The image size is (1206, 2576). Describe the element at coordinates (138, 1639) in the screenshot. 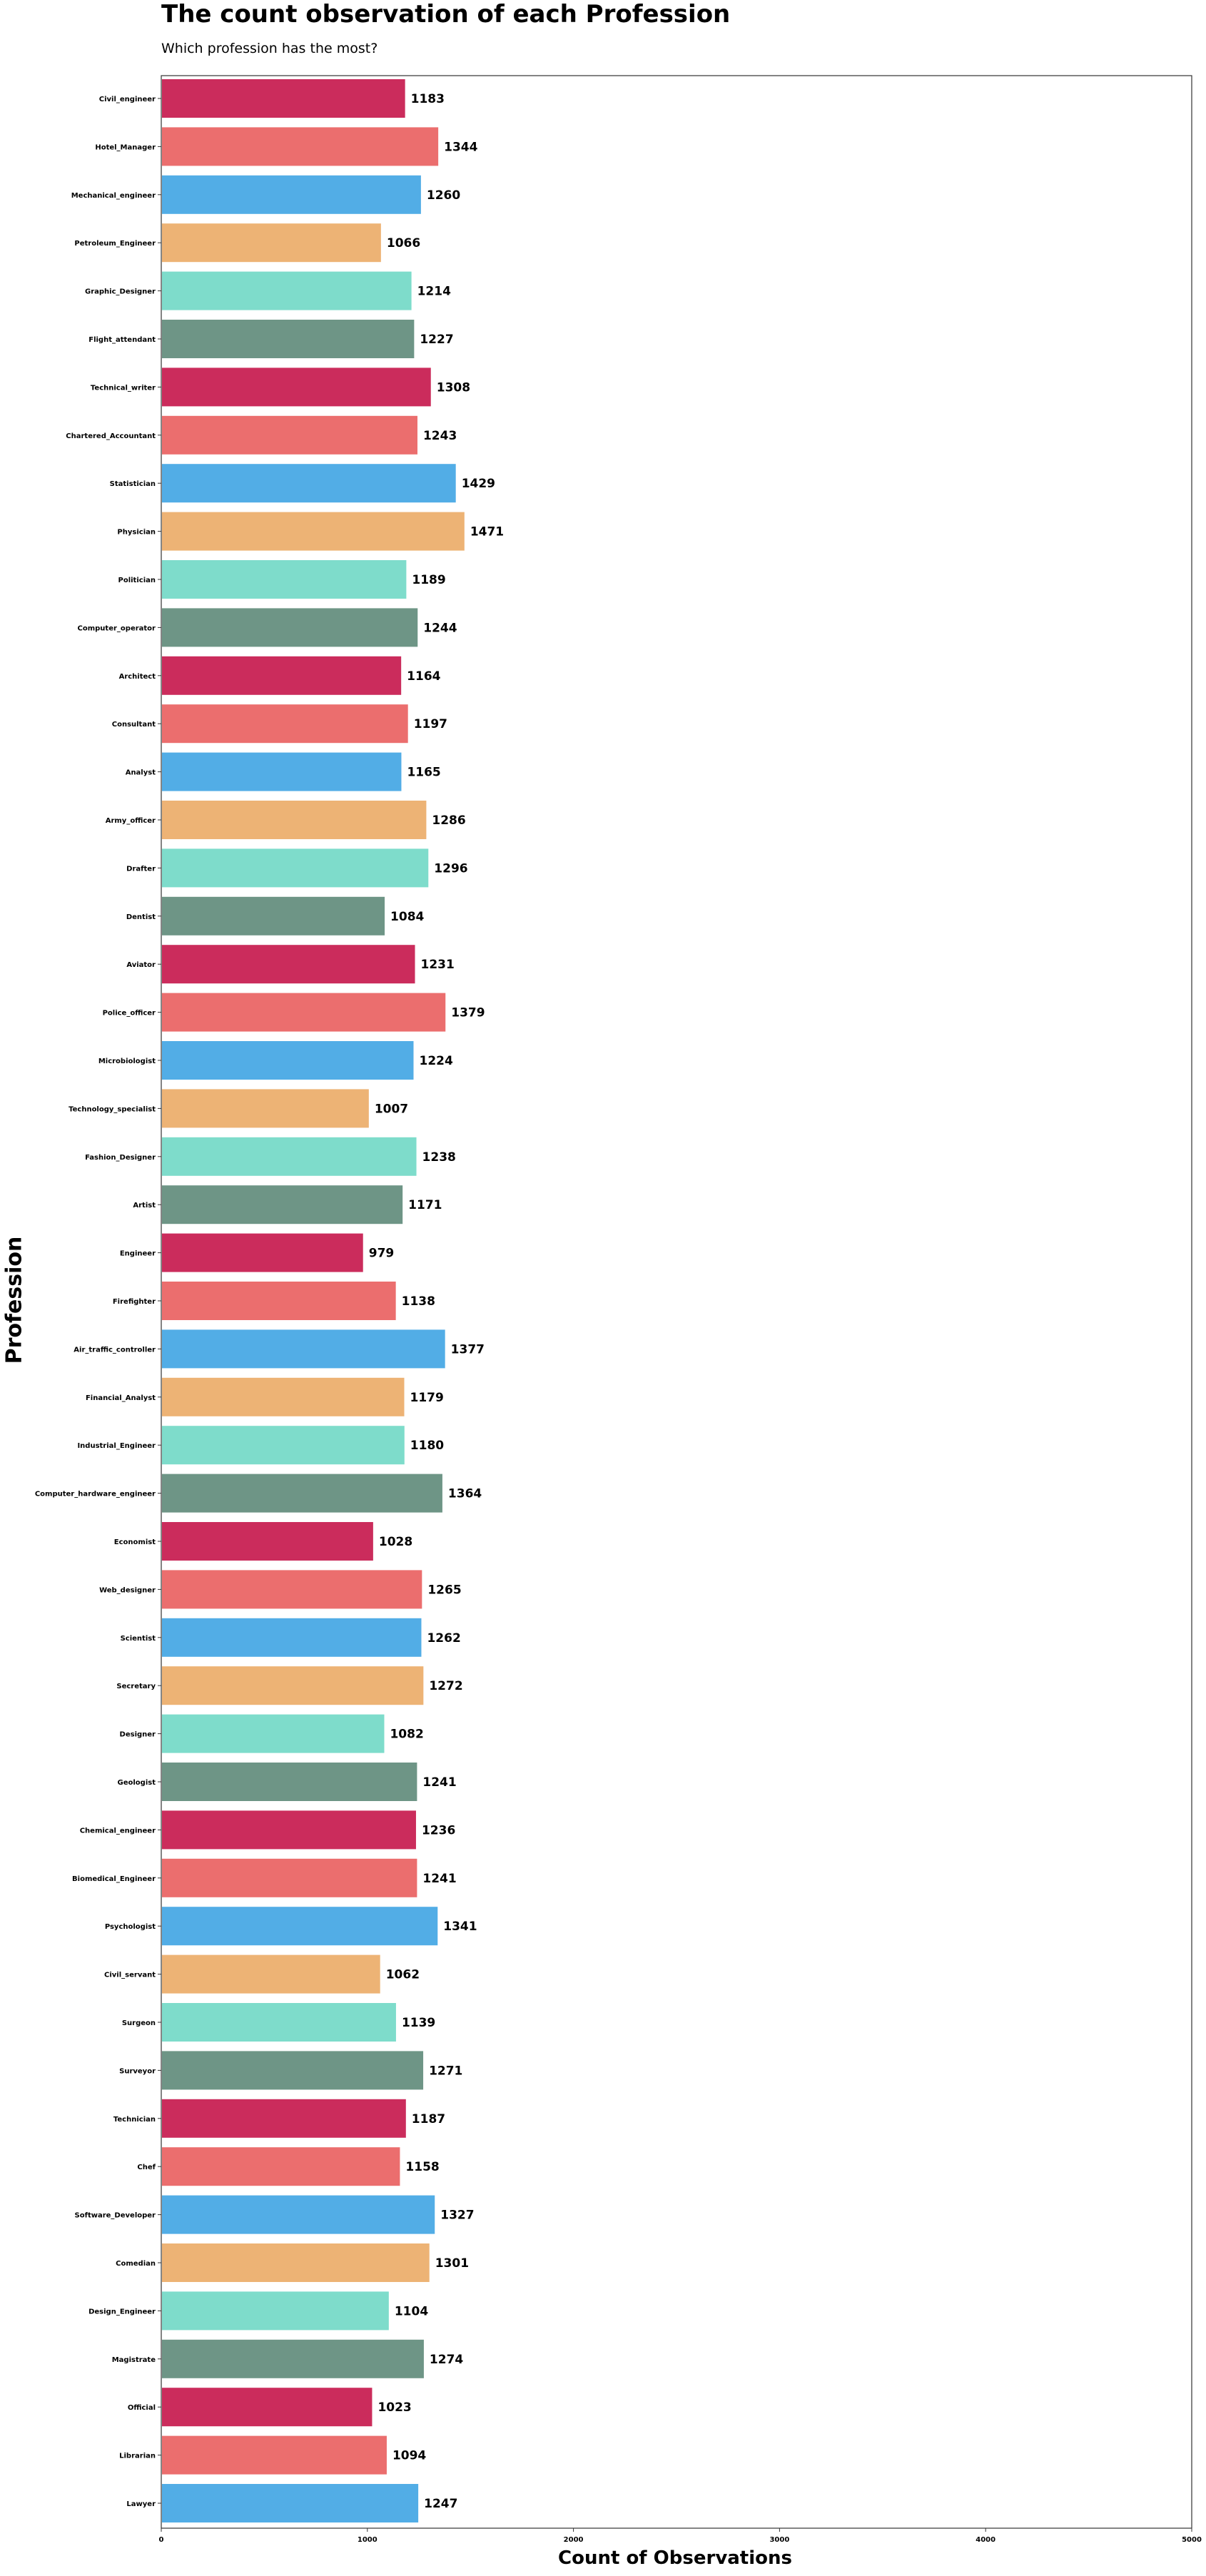

I see `category-label: Scientist` at that location.